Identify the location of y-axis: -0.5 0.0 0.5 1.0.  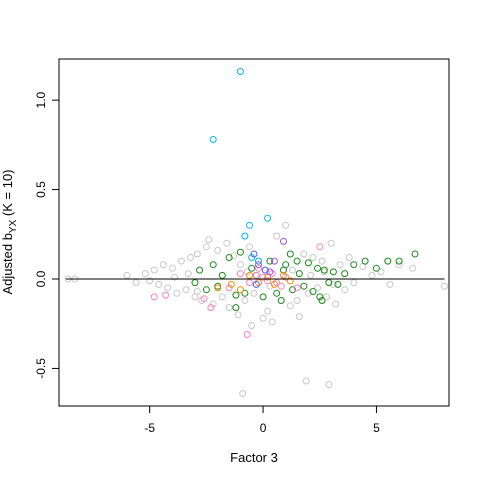
(46, 235).